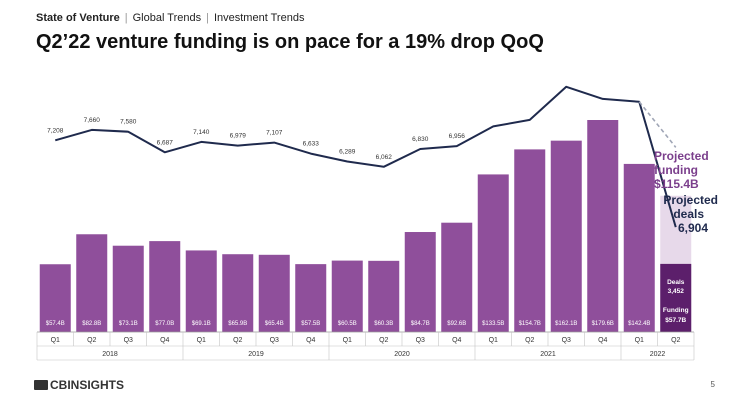 This screenshot has width=745, height=416. Describe the element at coordinates (530, 110) in the screenshot. I see `deals-value-label: 8,093` at that location.